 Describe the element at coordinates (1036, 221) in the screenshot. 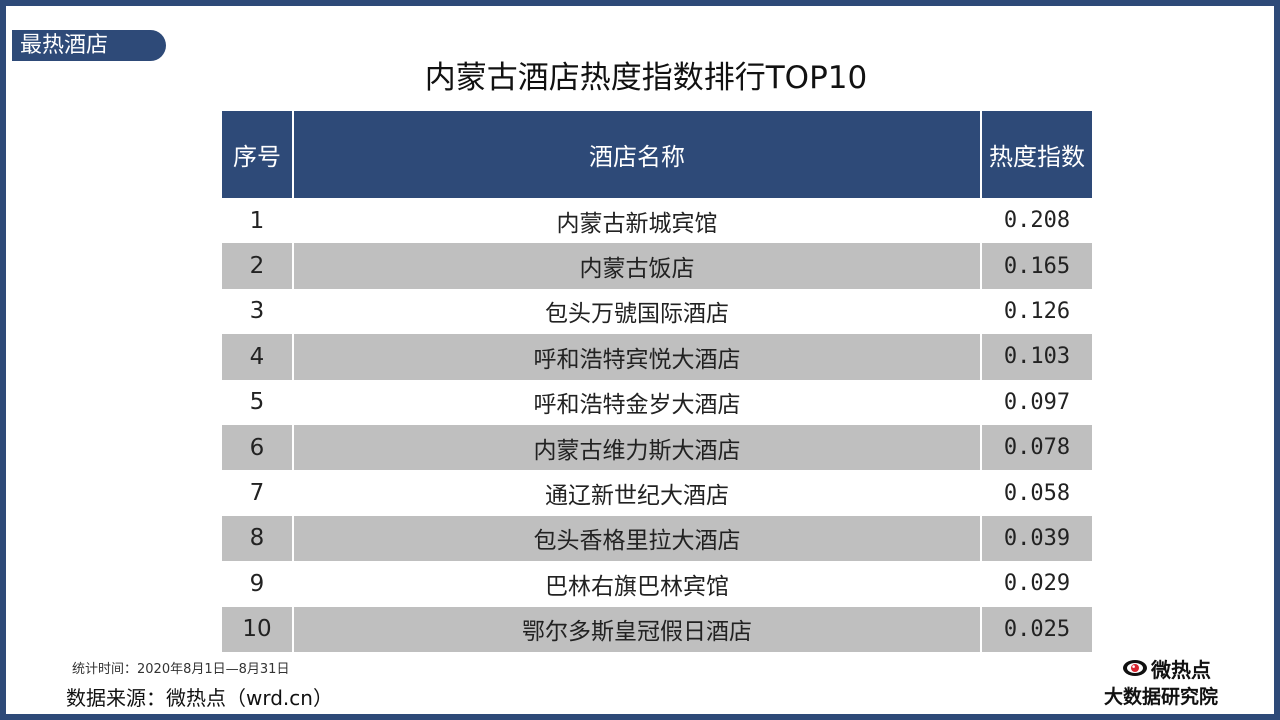

I see `cell-heat-index: 0.208` at that location.